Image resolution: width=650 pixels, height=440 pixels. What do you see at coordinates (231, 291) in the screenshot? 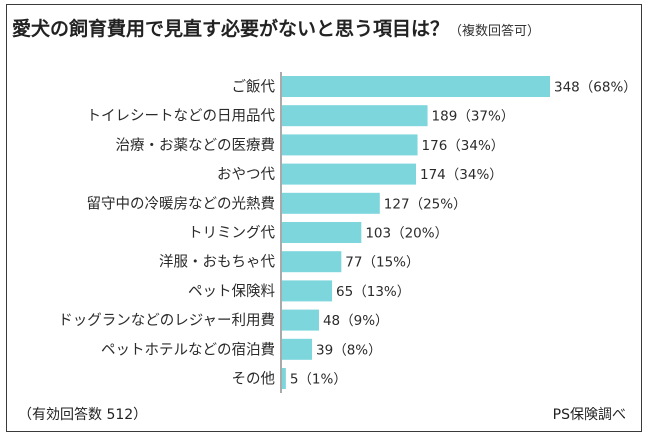
I see `category-label-7: ペット保険料` at bounding box center [231, 291].